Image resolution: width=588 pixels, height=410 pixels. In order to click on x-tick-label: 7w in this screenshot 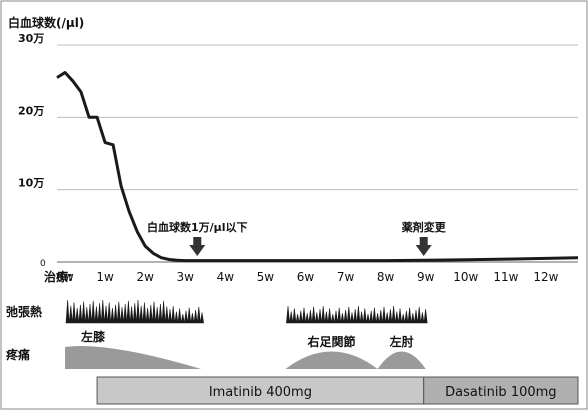, I will do `click(346, 277)`.